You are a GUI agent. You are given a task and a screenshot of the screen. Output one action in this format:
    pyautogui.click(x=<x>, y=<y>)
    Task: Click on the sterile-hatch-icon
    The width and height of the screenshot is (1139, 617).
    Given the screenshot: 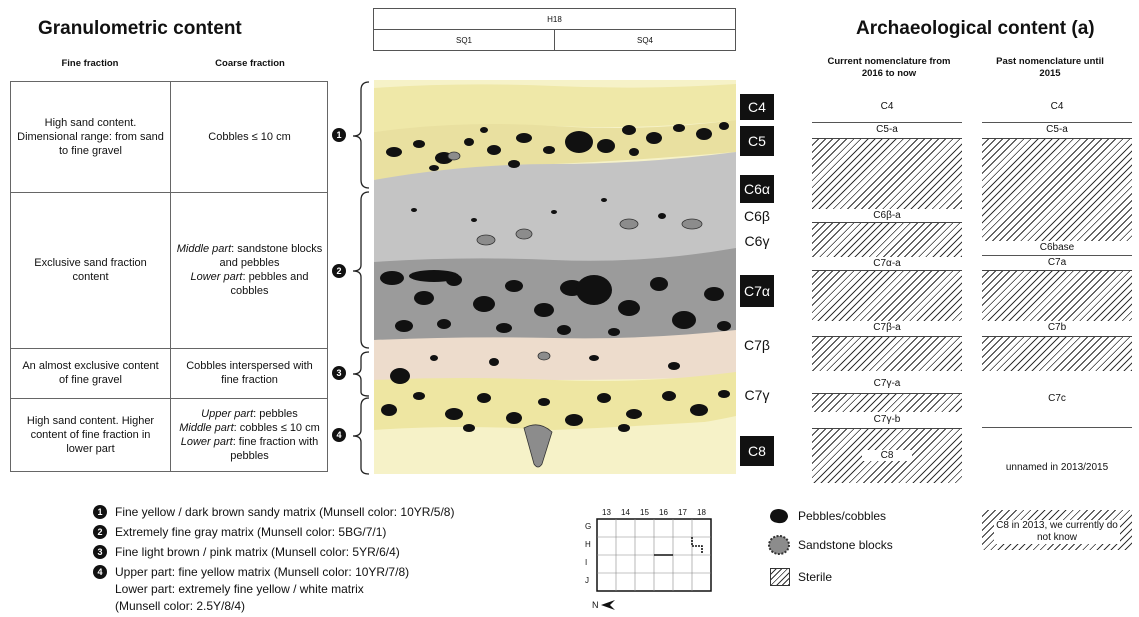 What is the action you would take?
    pyautogui.click(x=780, y=577)
    